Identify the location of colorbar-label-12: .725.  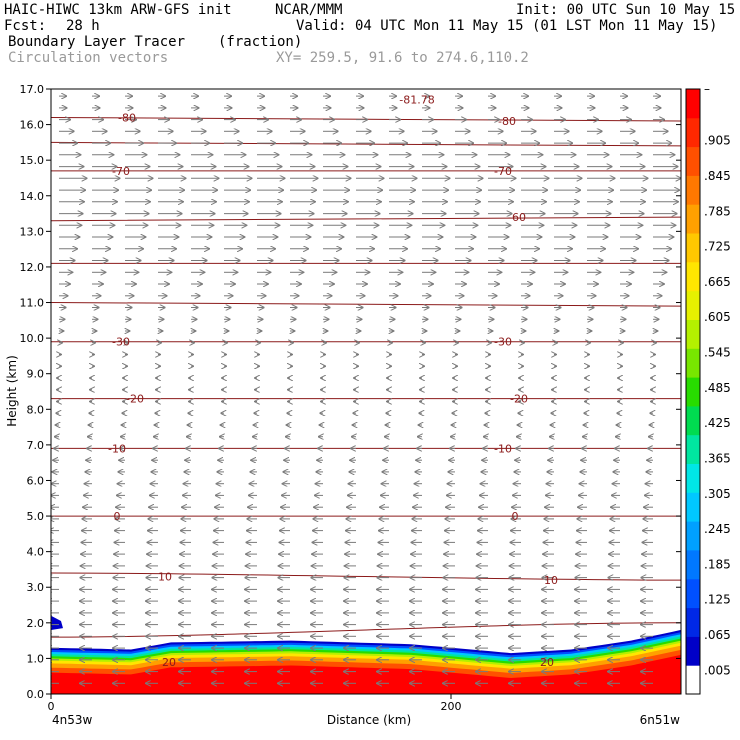
(717, 247).